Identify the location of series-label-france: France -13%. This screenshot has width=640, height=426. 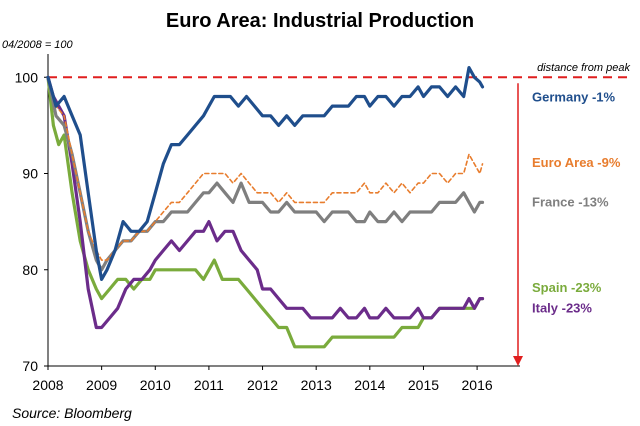
(570, 201).